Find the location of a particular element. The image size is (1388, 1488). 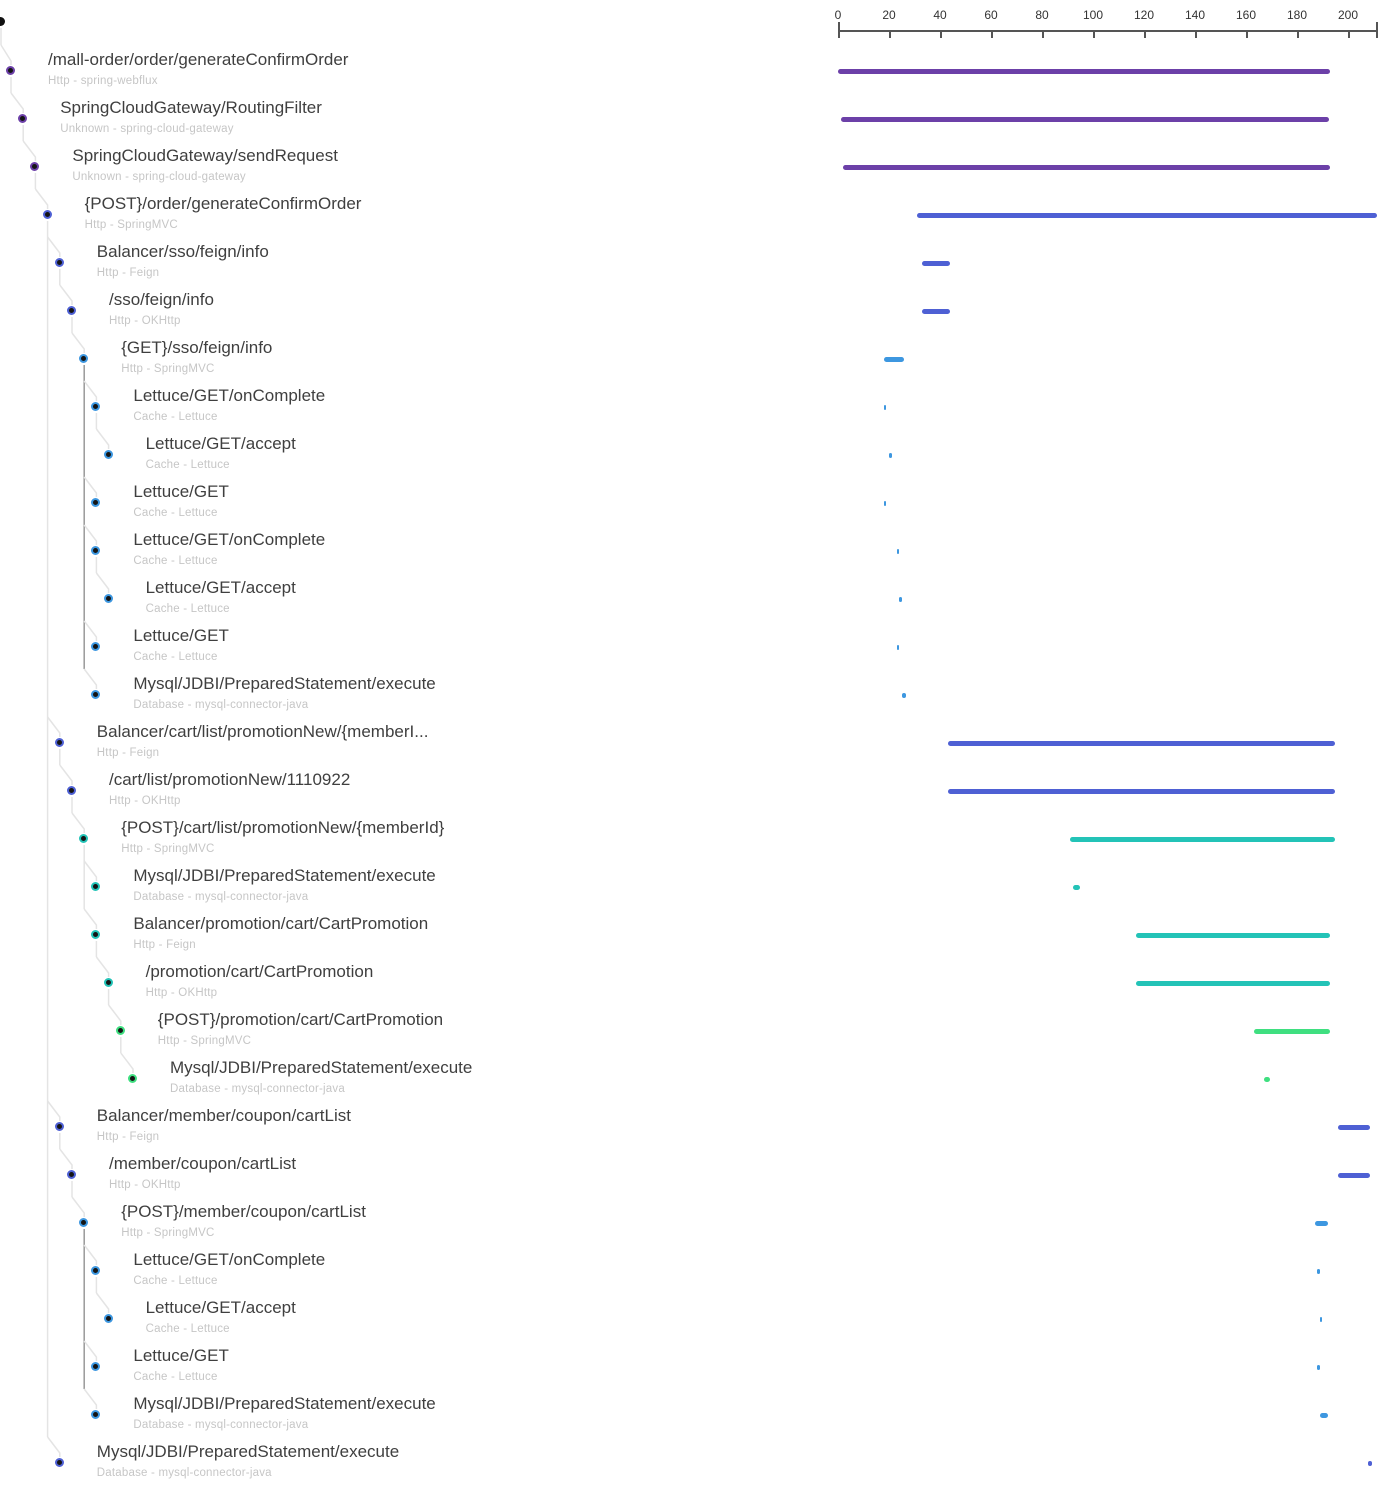

span-title: {POST}/promotion/cart/CartPromotion is located at coordinates (300, 1019).